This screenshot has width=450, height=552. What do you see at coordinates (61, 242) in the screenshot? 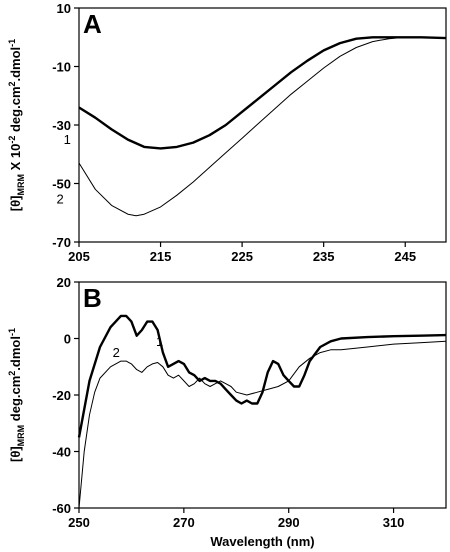
I see `y-tick-label: -70` at bounding box center [61, 242].